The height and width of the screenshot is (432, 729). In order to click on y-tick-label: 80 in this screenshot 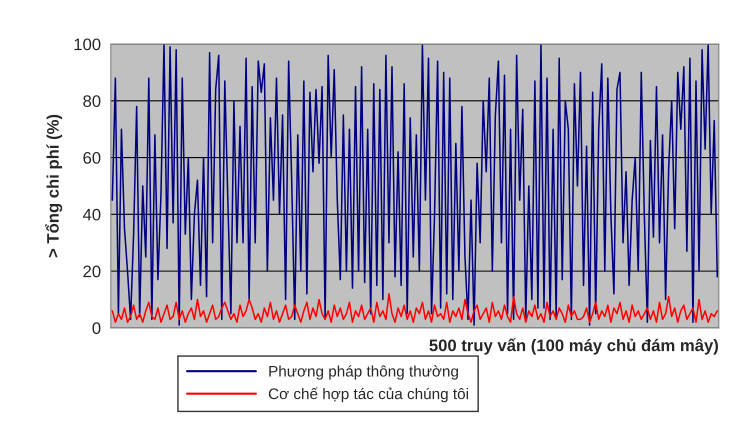, I will do `click(91, 101)`.